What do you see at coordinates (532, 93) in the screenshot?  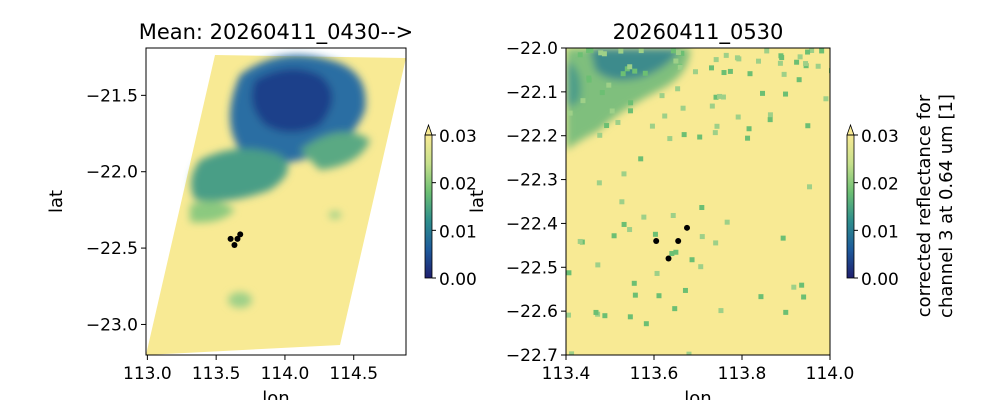 I see `y-tick-label: −22.1` at bounding box center [532, 93].